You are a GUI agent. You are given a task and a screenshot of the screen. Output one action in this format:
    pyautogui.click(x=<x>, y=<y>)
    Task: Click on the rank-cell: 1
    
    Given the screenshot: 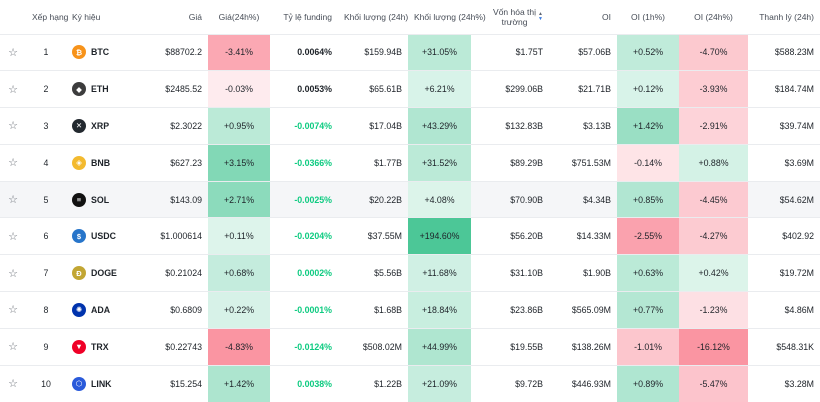 What is the action you would take?
    pyautogui.click(x=46, y=52)
    